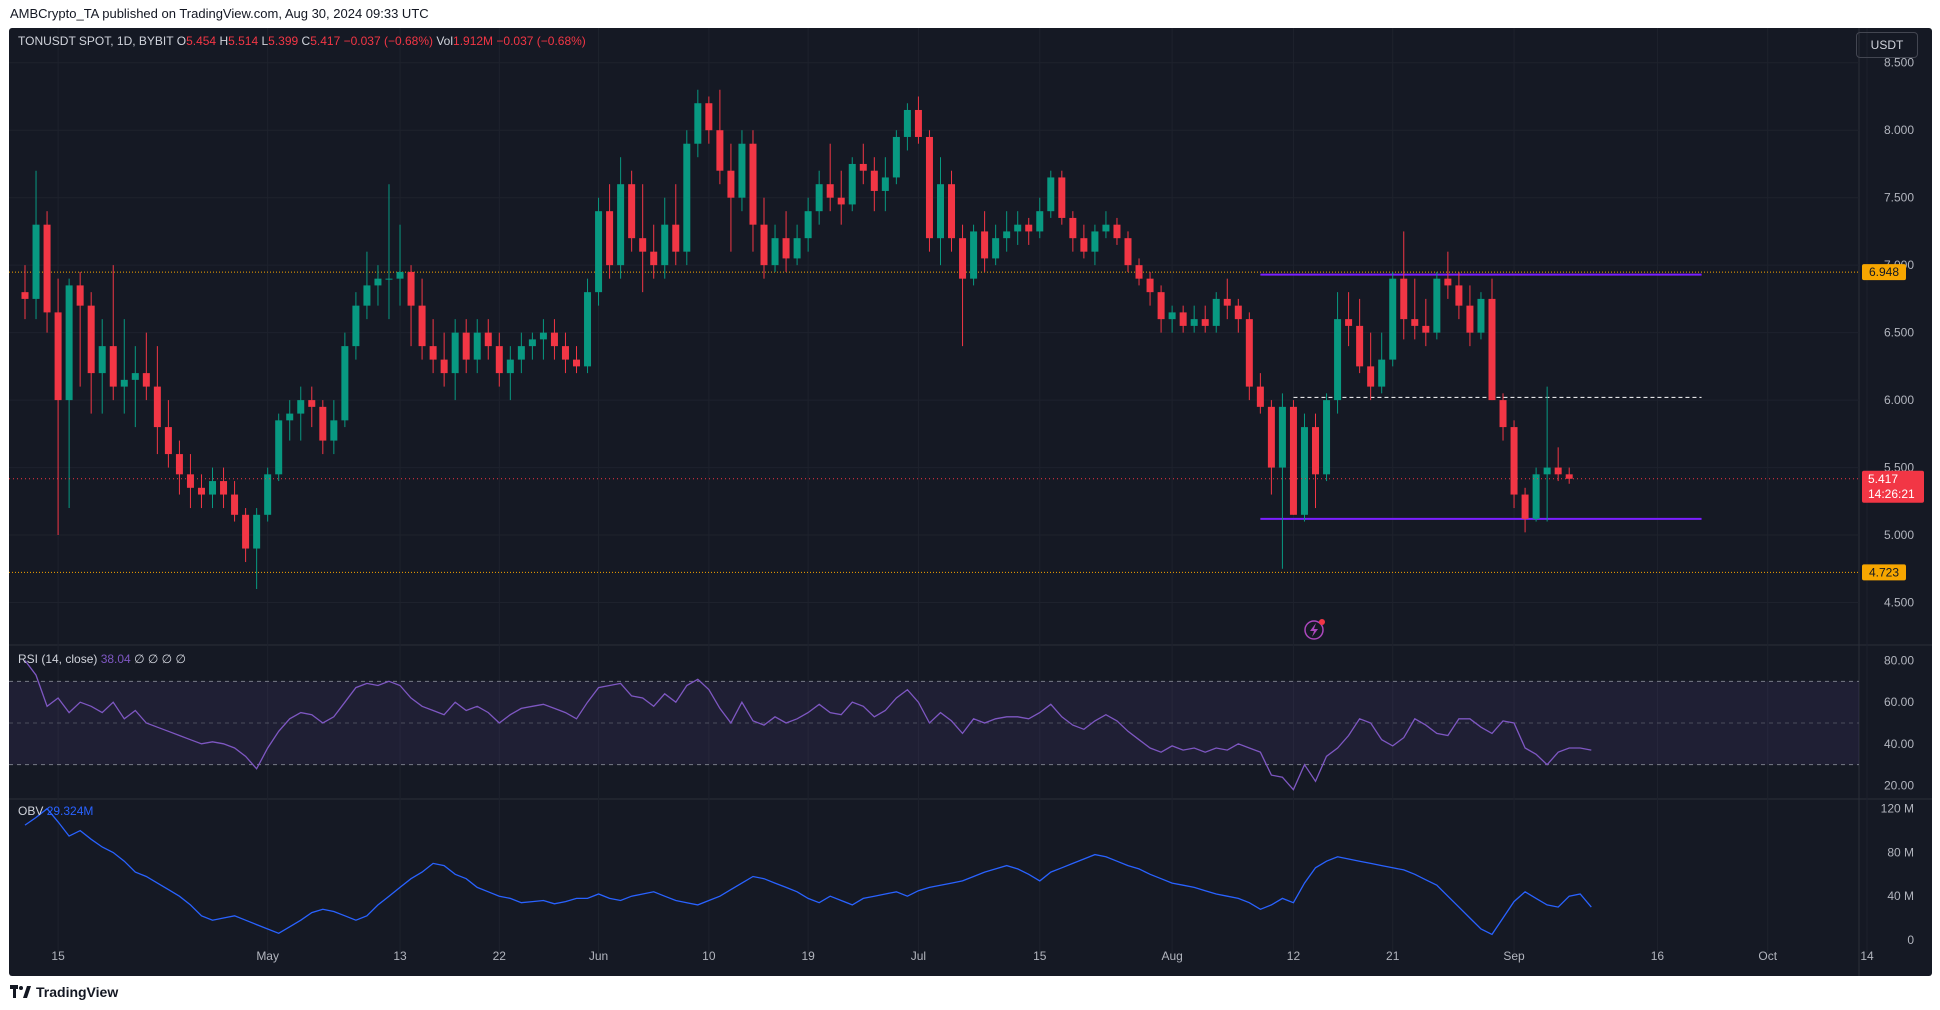 This screenshot has height=1010, width=1940. Describe the element at coordinates (96, 41) in the screenshot. I see `symbol-label: TONUSDT SPOT, 1D, BYBIT` at that location.